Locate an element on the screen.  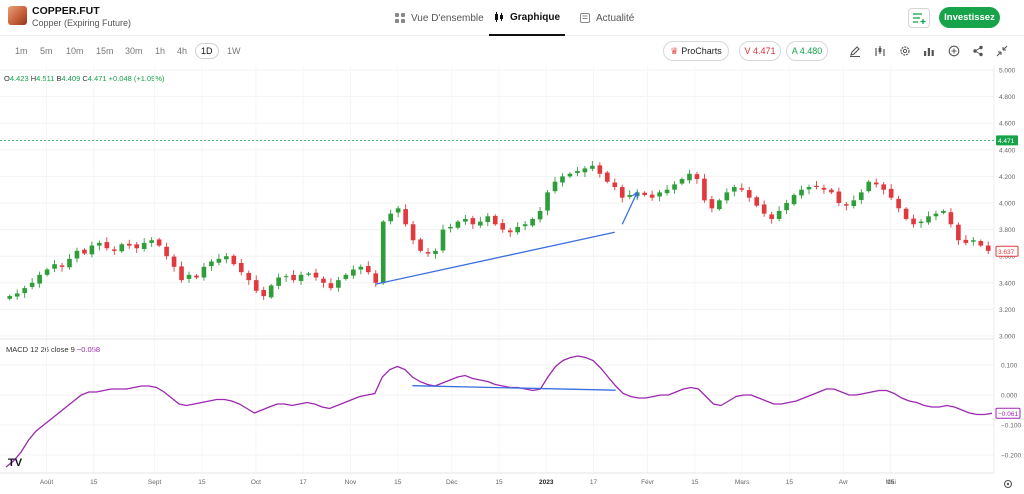
pencil-icon is located at coordinates (855, 51).